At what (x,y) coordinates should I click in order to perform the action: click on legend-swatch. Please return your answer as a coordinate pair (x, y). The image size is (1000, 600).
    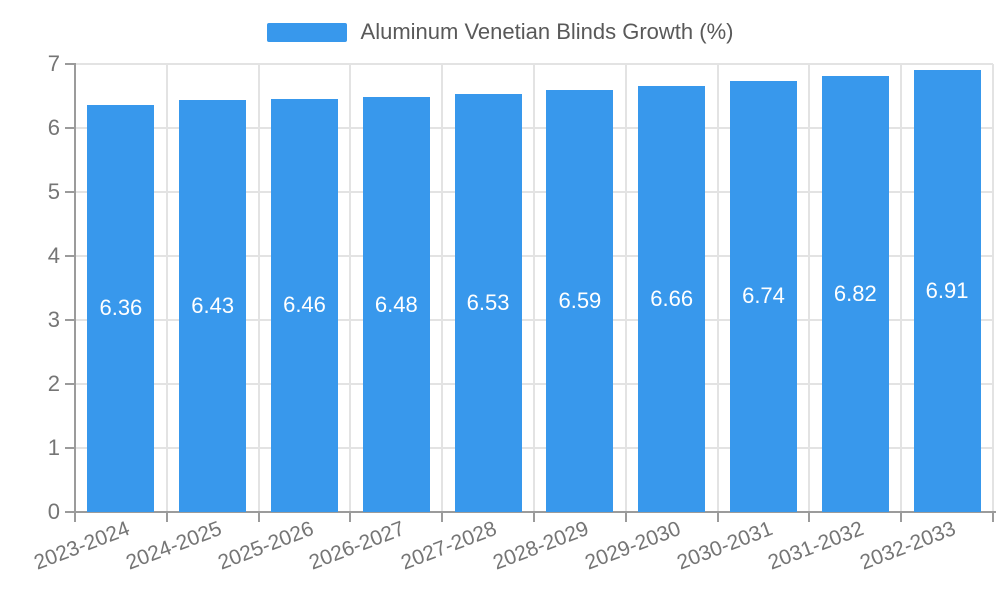
    Looking at the image, I should click on (306, 32).